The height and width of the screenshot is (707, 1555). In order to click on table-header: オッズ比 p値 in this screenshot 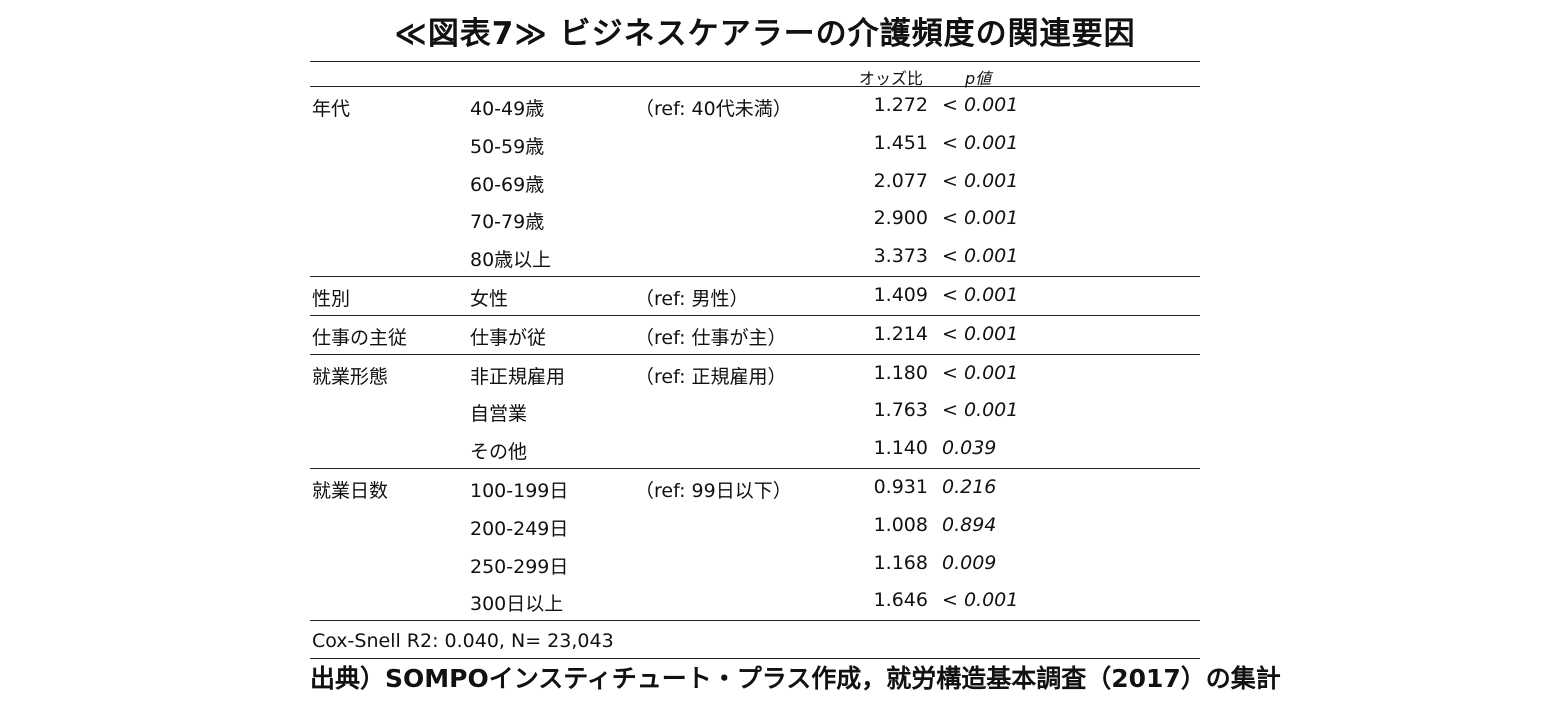, I will do `click(755, 75)`.